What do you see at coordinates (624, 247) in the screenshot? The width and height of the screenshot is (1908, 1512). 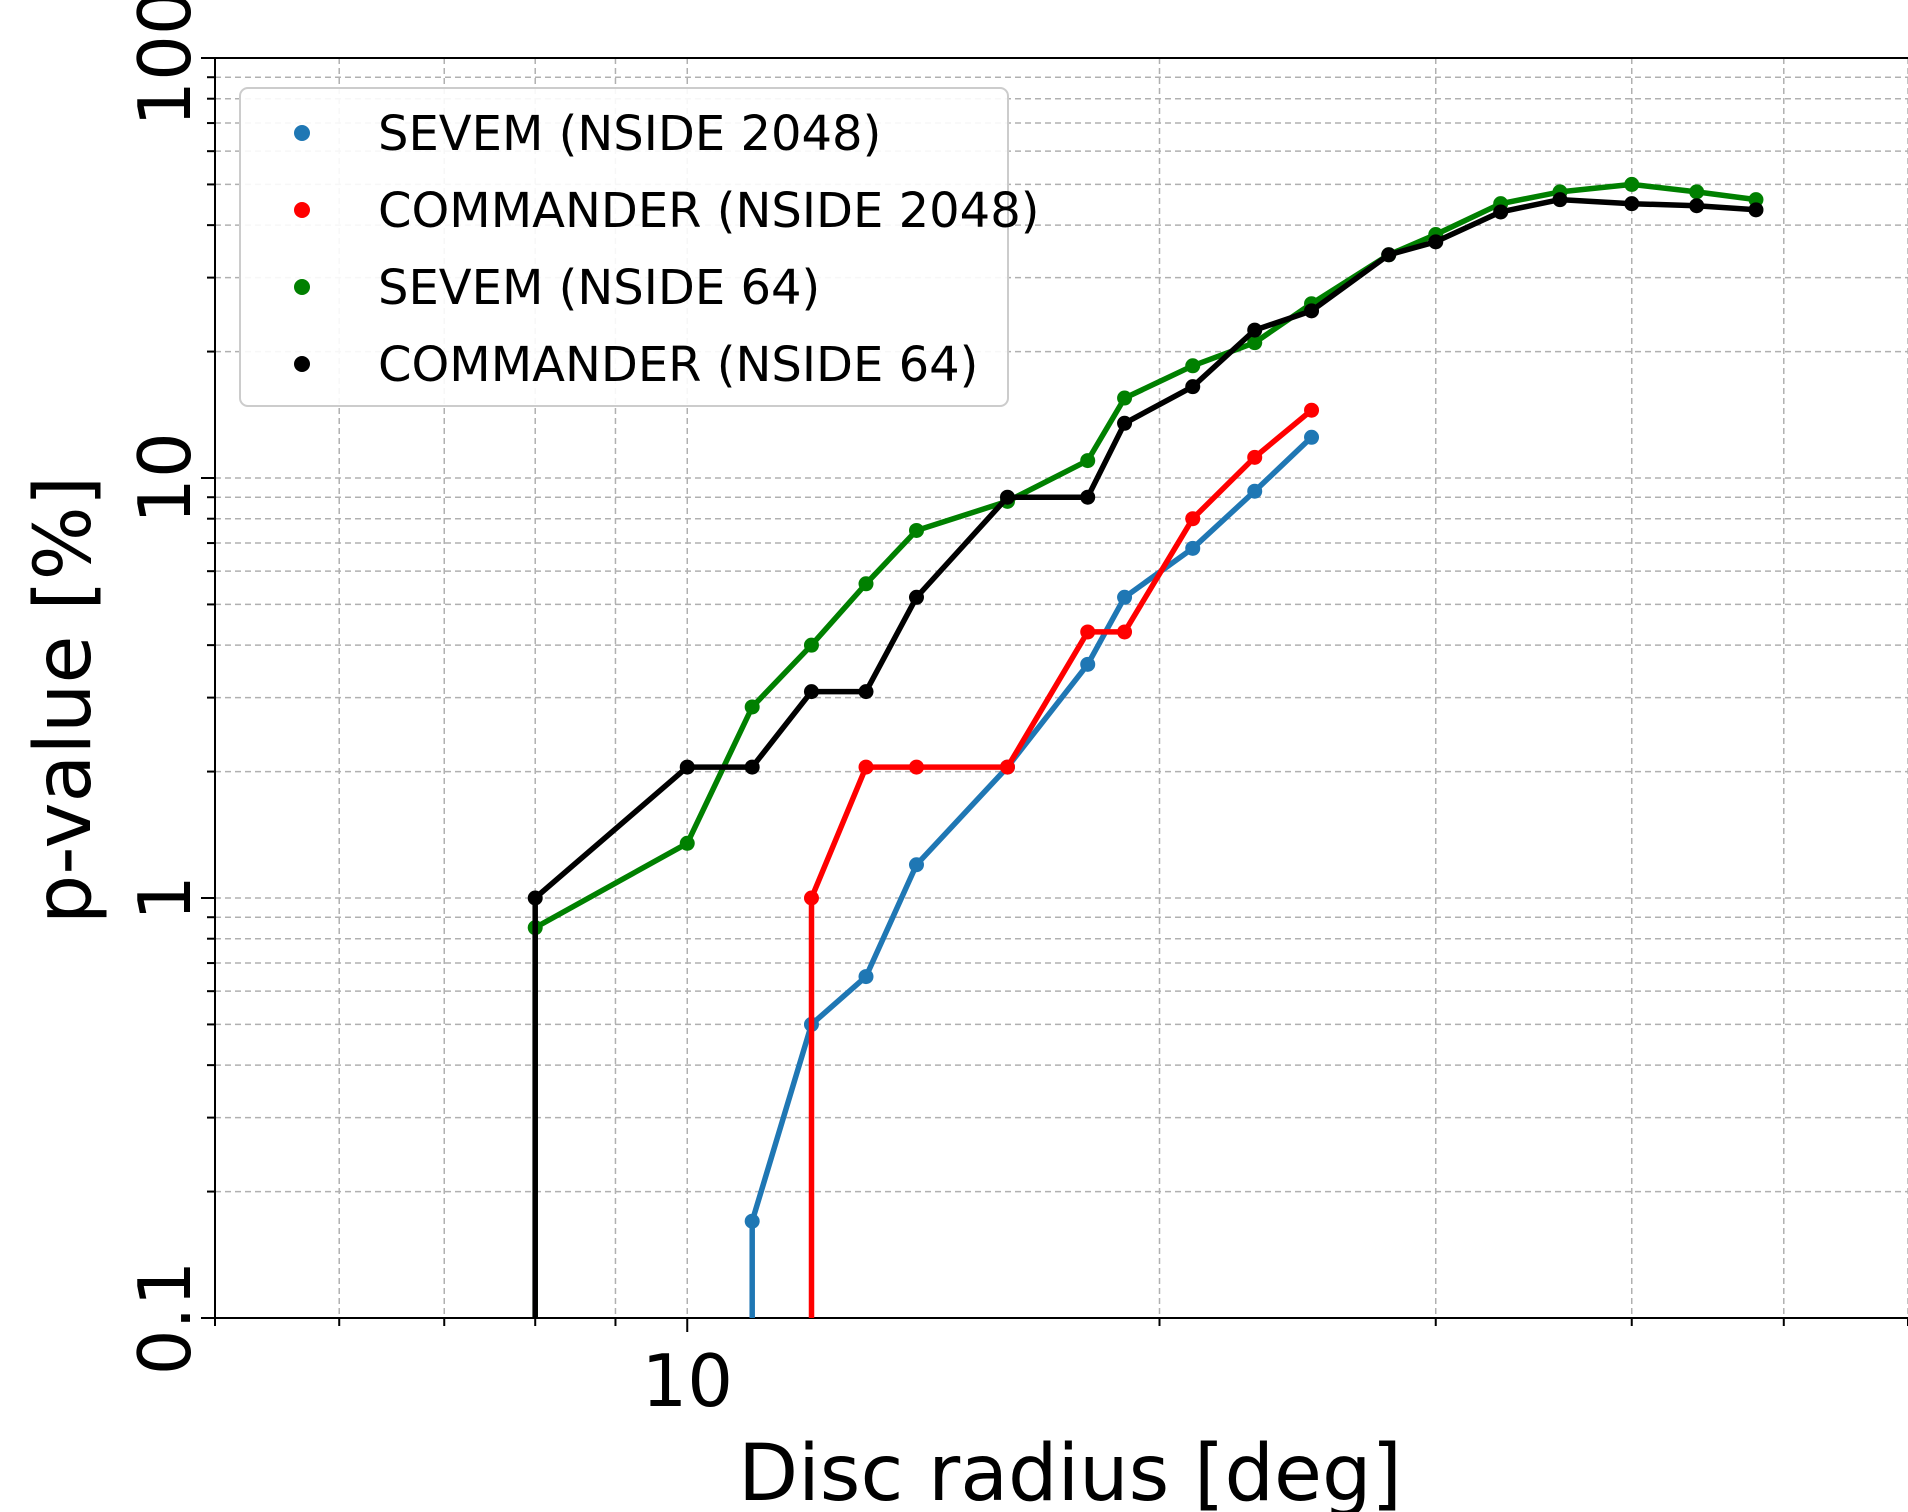 I see `legend-box` at bounding box center [624, 247].